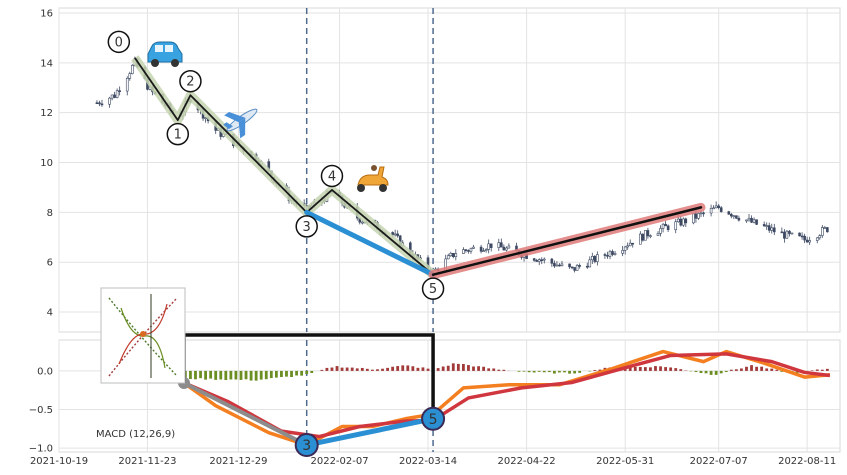  What do you see at coordinates (59, 461) in the screenshot?
I see `x-tick-label: 2021-10-19` at bounding box center [59, 461].